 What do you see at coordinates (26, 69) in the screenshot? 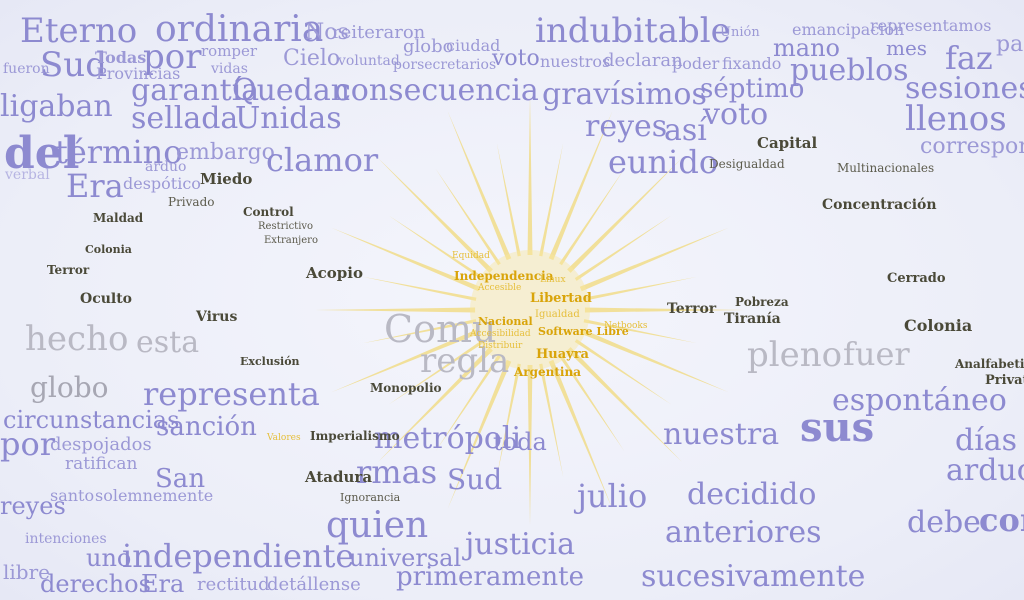
I see `word: fueron` at bounding box center [26, 69].